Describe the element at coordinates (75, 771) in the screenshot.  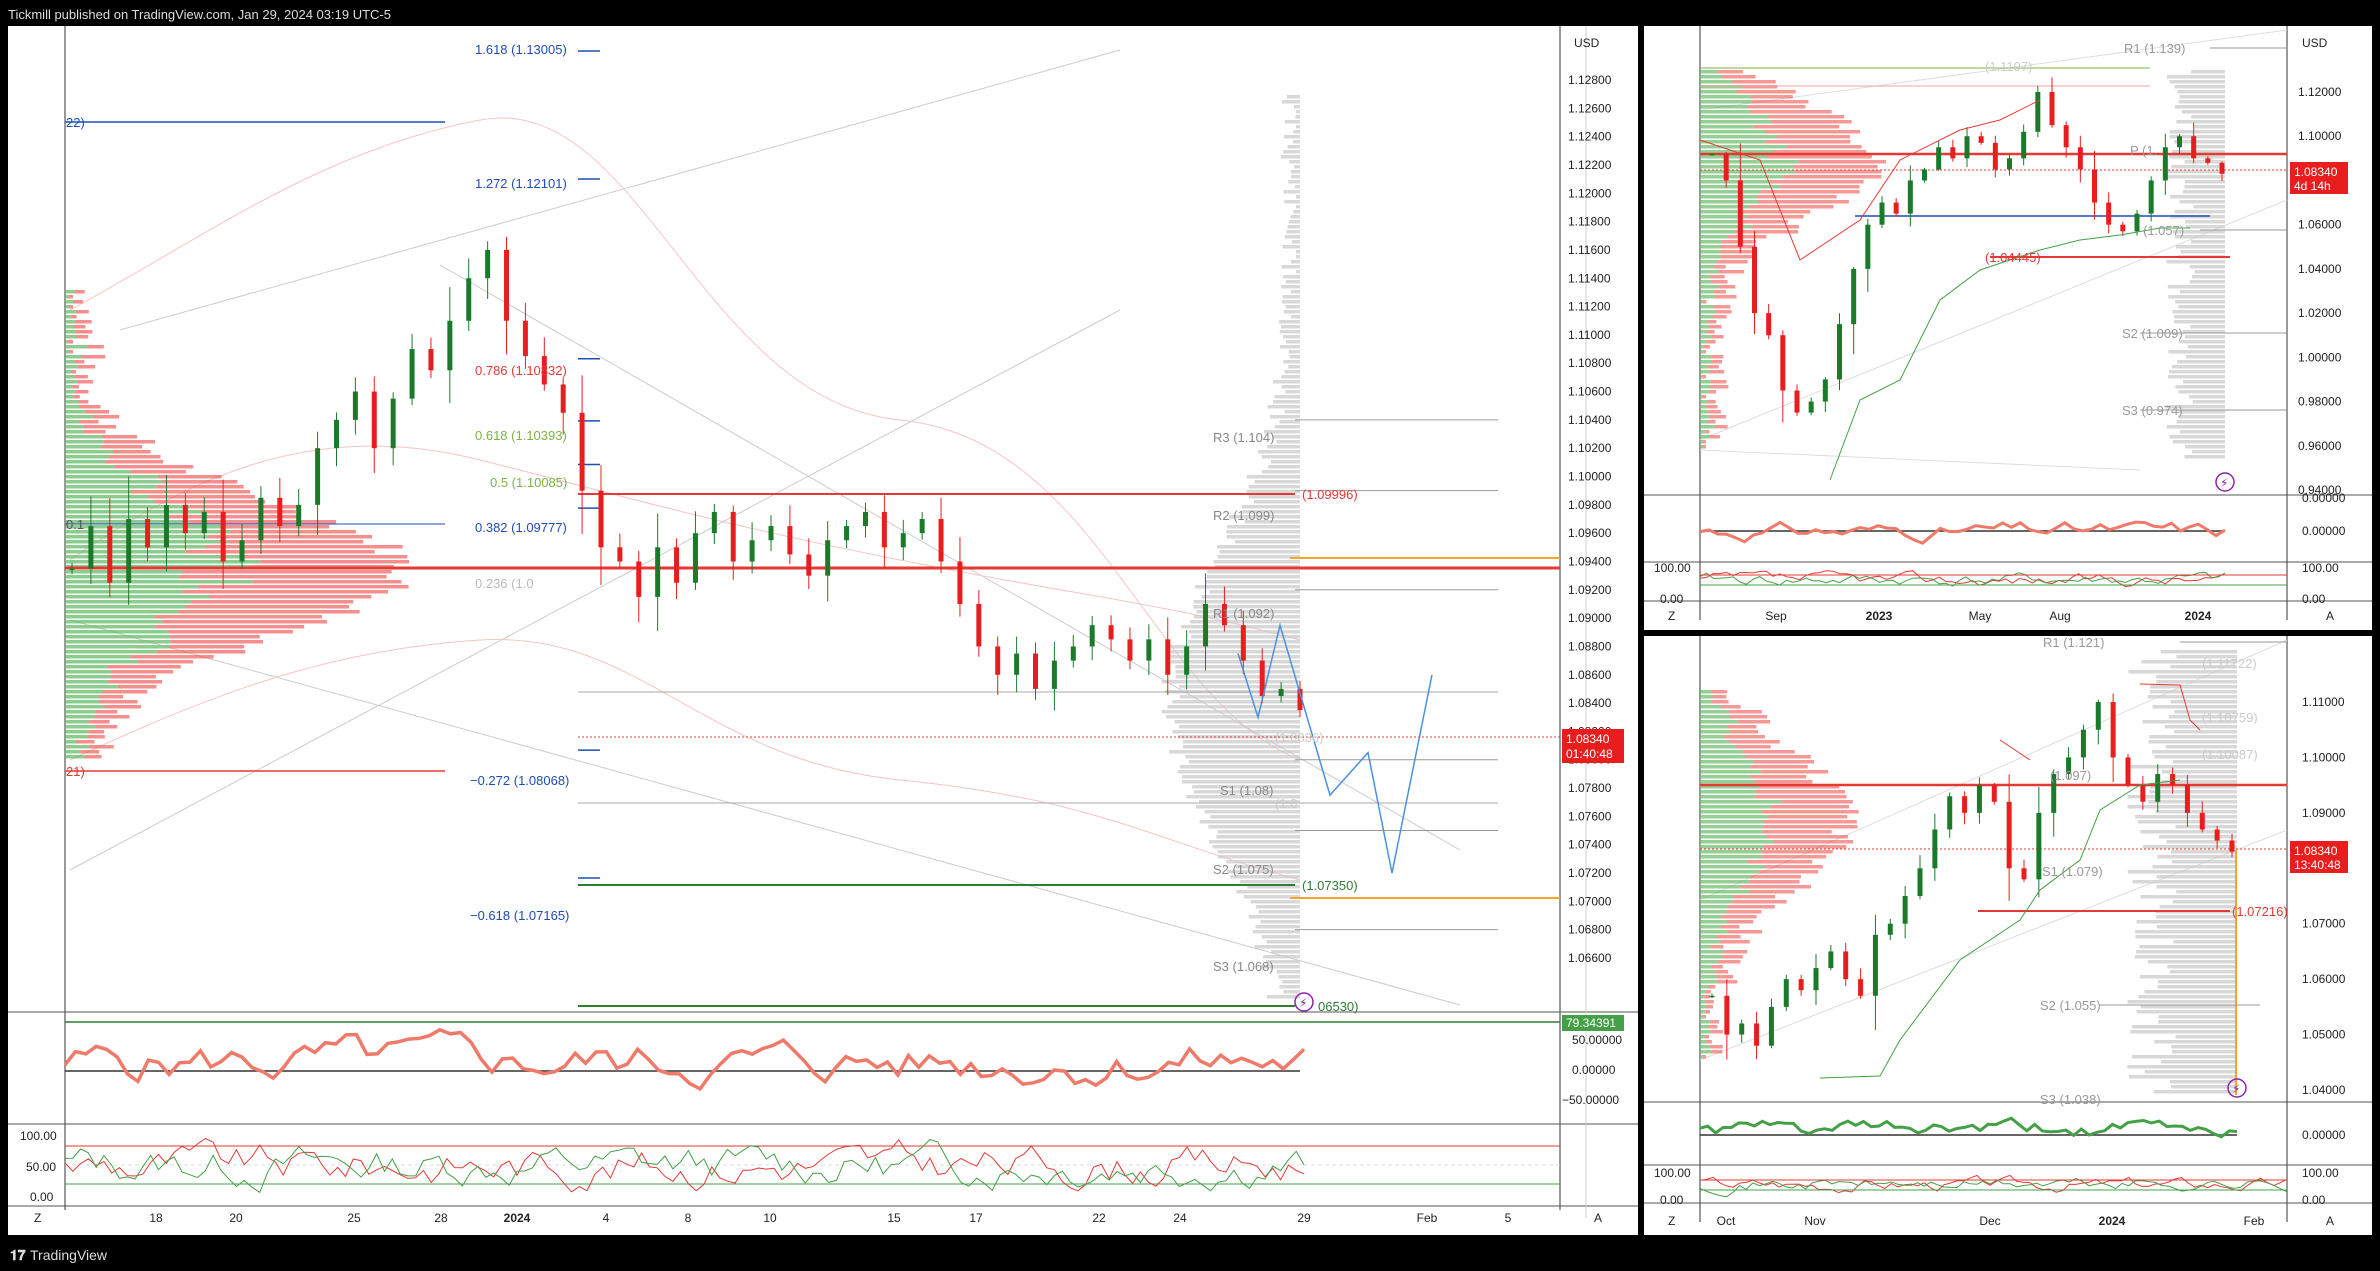
I see `level-label-21: 21)` at that location.